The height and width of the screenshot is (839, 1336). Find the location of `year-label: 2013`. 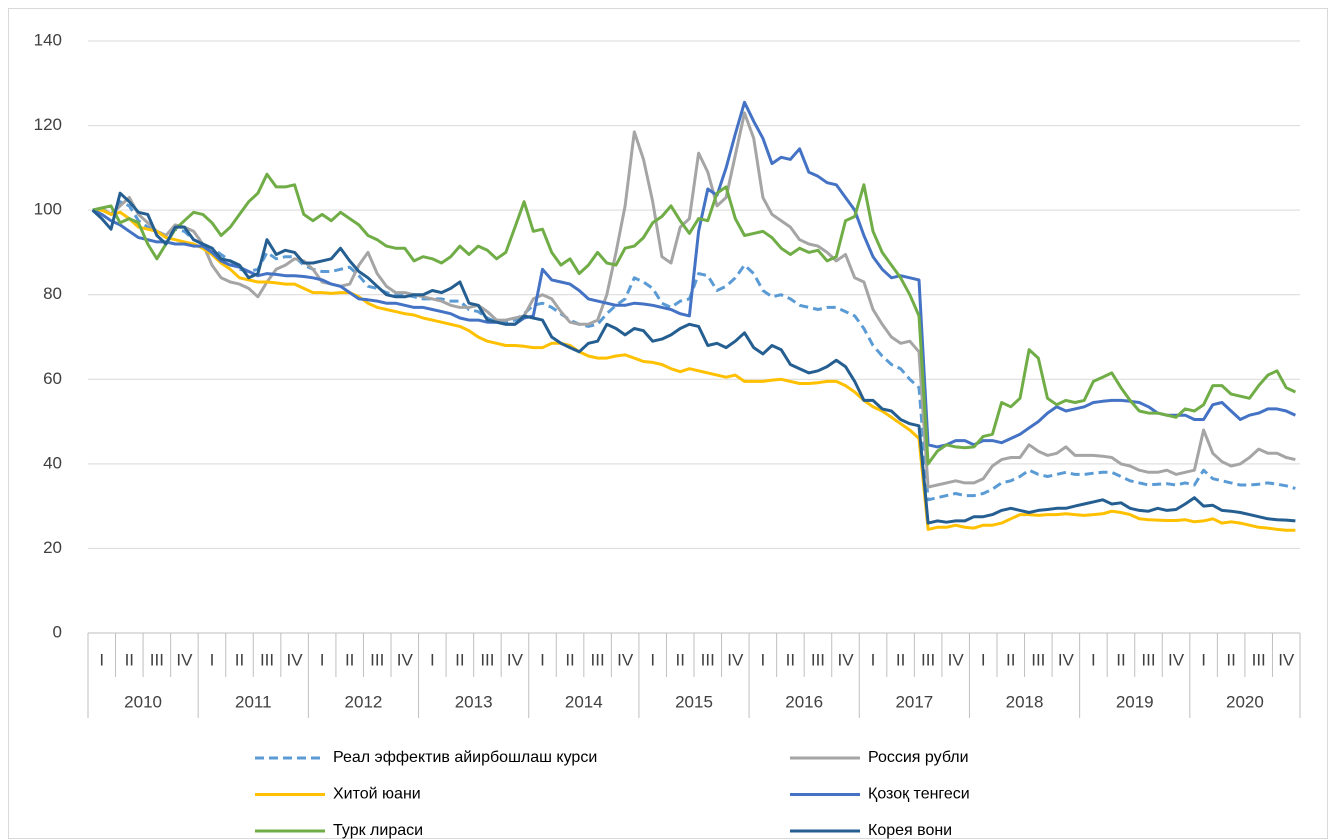

year-label: 2013 is located at coordinates (474, 701).